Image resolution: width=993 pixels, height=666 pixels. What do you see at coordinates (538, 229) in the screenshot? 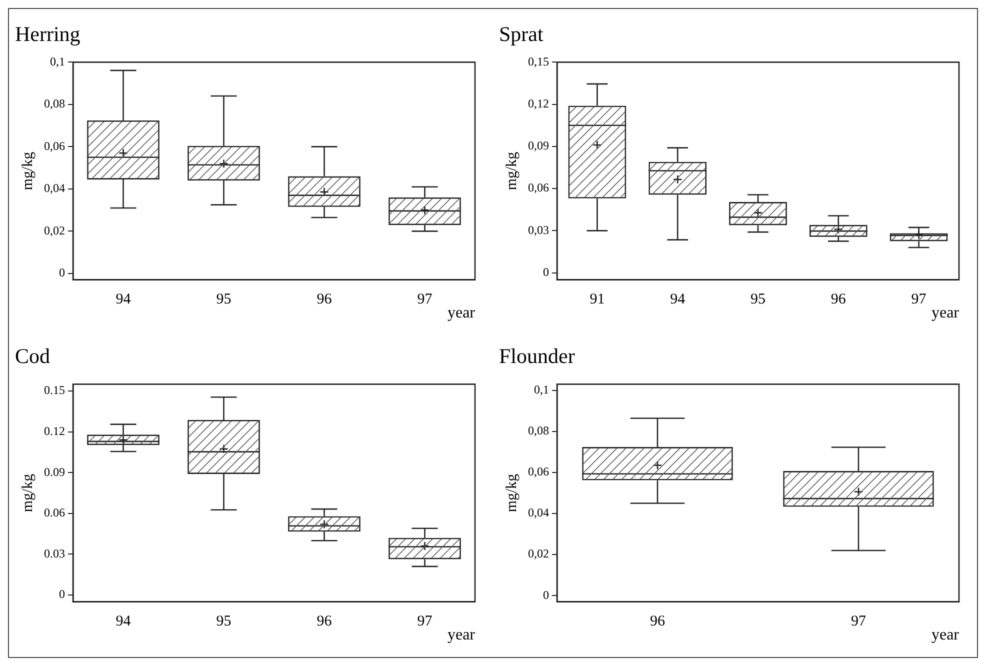
I see `y-tick-label: 0,03` at bounding box center [538, 229].